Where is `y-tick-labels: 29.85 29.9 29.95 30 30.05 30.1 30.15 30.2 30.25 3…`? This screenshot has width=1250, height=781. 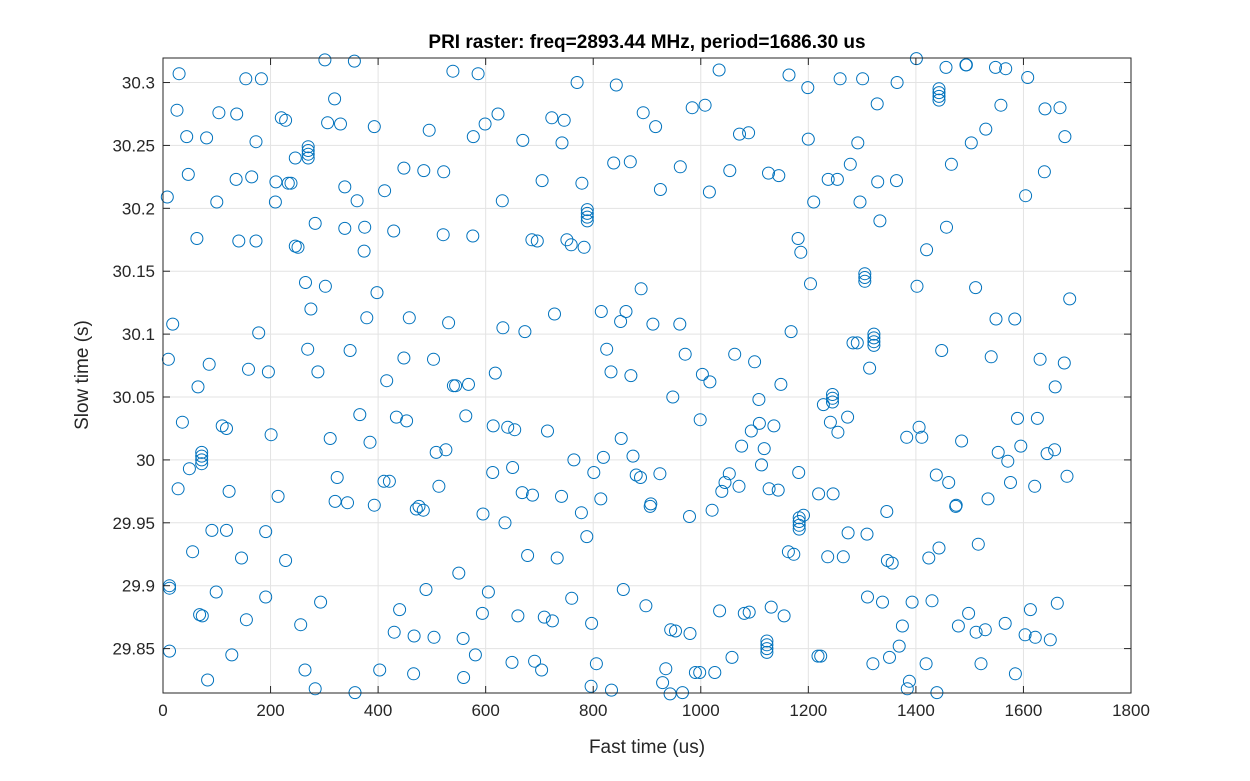 y-tick-labels: 29.85 29.9 29.95 30 30.05 30.1 30.15 30.2 30.25 3… is located at coordinates (133, 366).